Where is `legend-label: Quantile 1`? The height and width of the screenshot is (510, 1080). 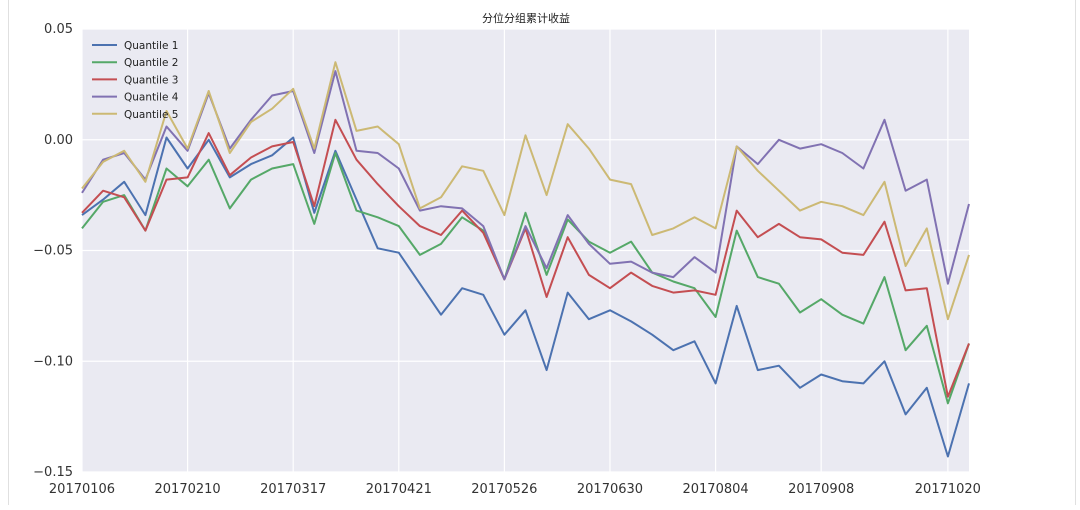 legend-label: Quantile 1 is located at coordinates (151, 46).